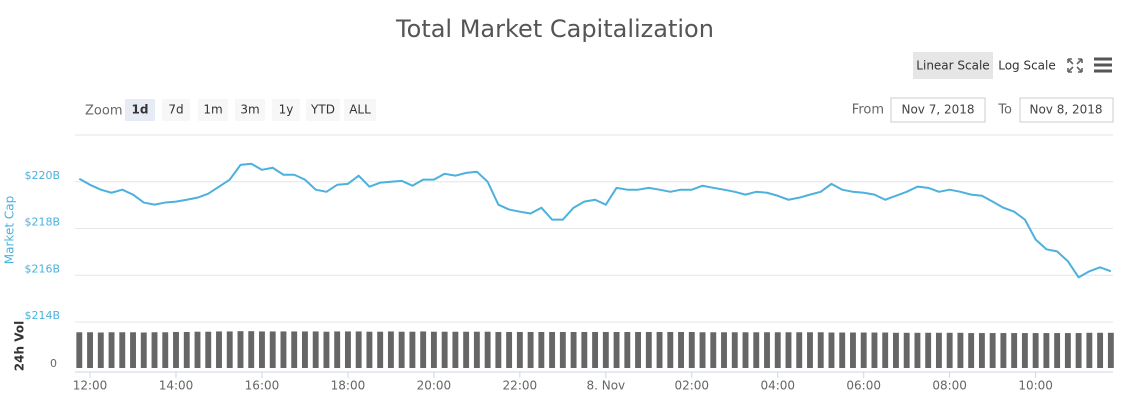 Image resolution: width=1128 pixels, height=406 pixels. I want to click on scale-button-label: Linear Scale, so click(952, 66).